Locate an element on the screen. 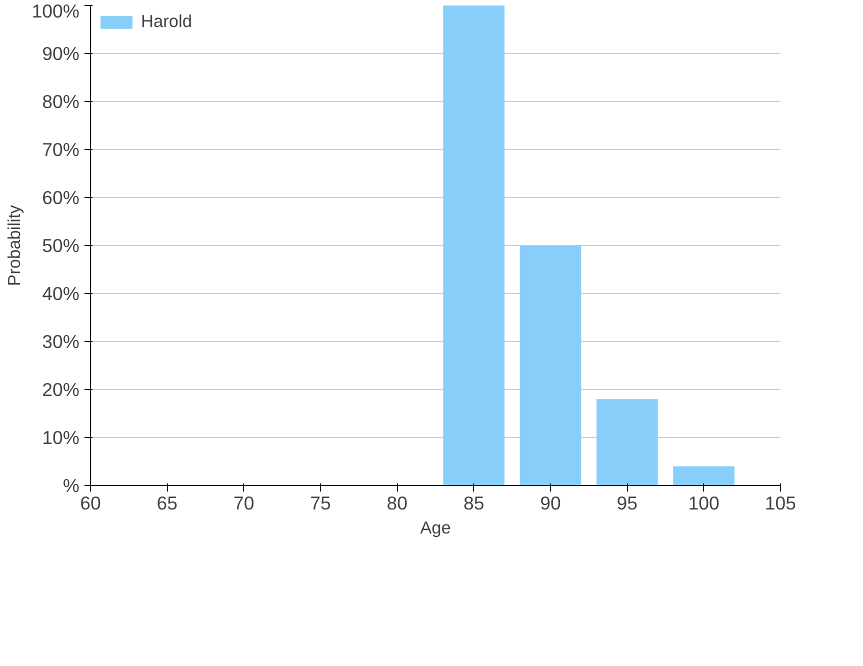 Image resolution: width=863 pixels, height=666 pixels. y-tick-label: 60% is located at coordinates (61, 197).